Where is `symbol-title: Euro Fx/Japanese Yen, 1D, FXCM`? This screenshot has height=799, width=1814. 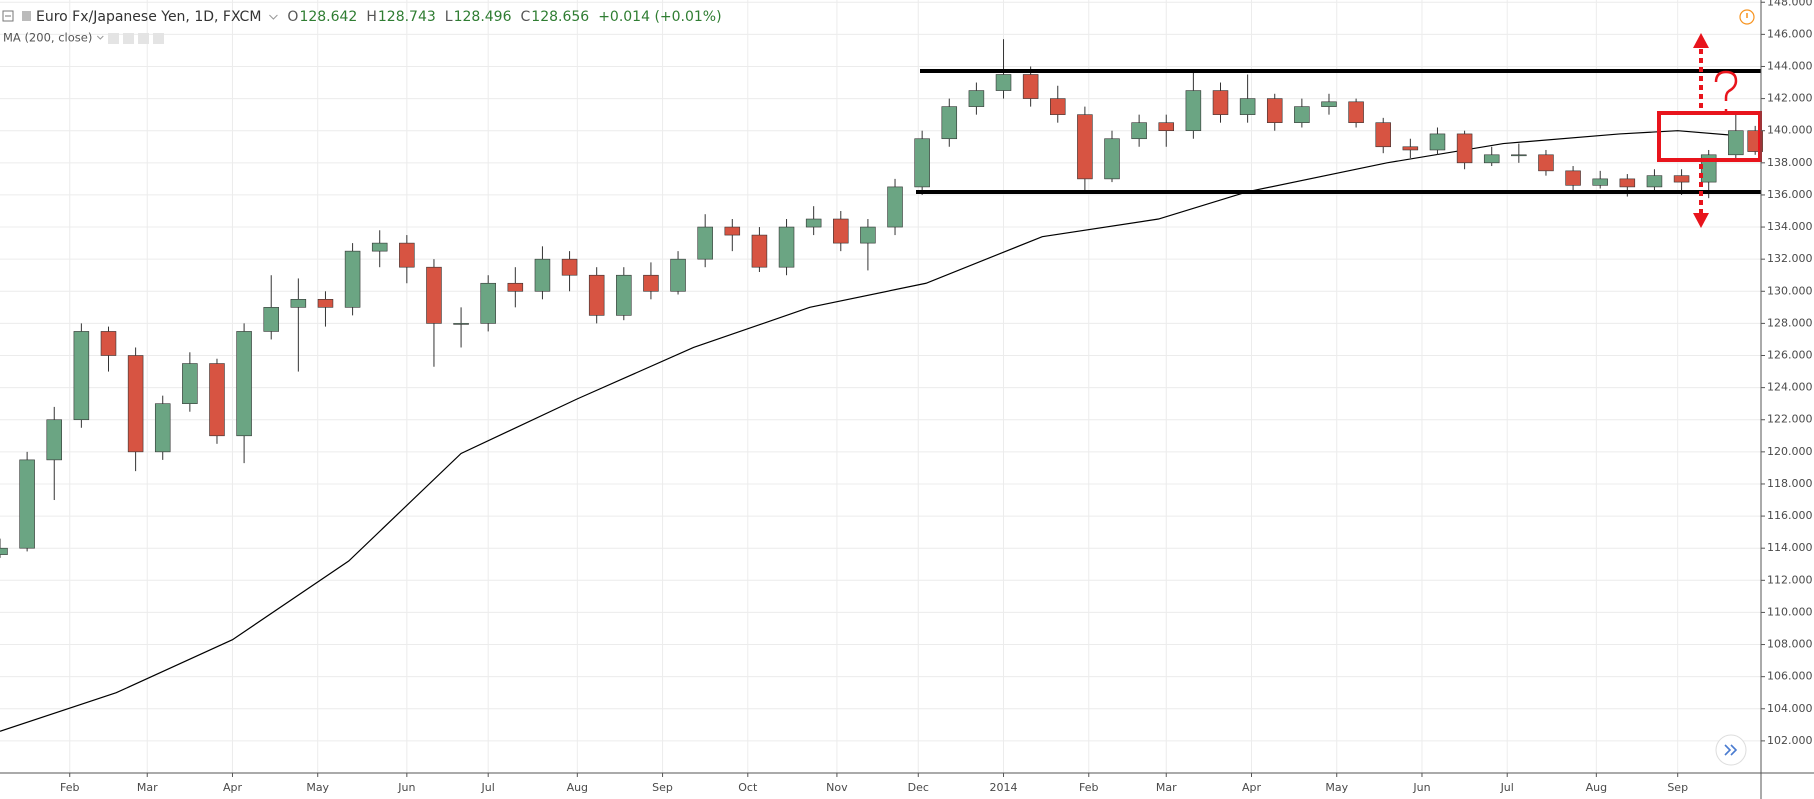
symbol-title: Euro Fx/Japanese Yen, 1D, FXCM is located at coordinates (148, 17).